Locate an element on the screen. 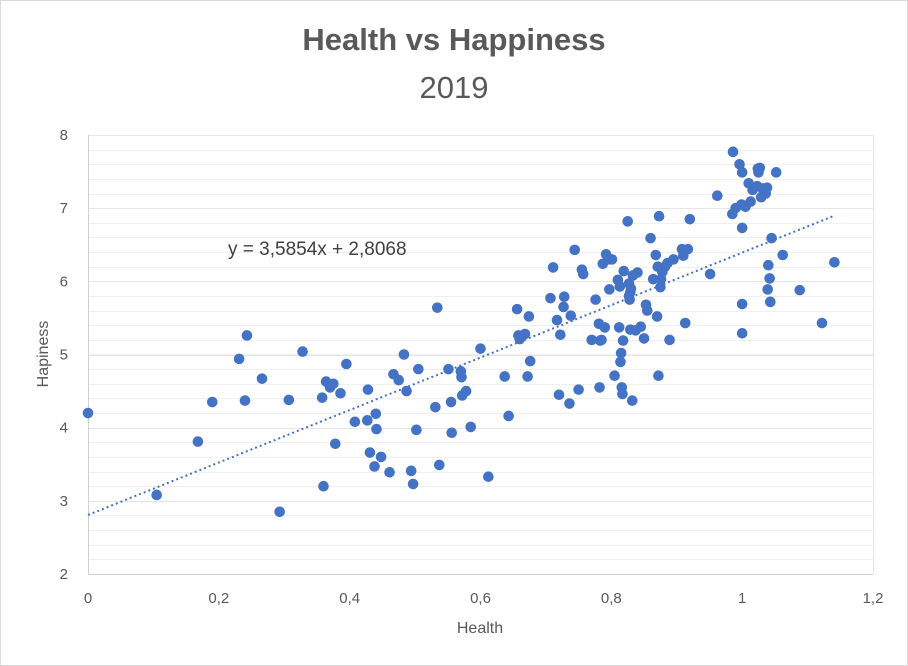 The image size is (908, 666). y-tick-label: 8 is located at coordinates (64, 135).